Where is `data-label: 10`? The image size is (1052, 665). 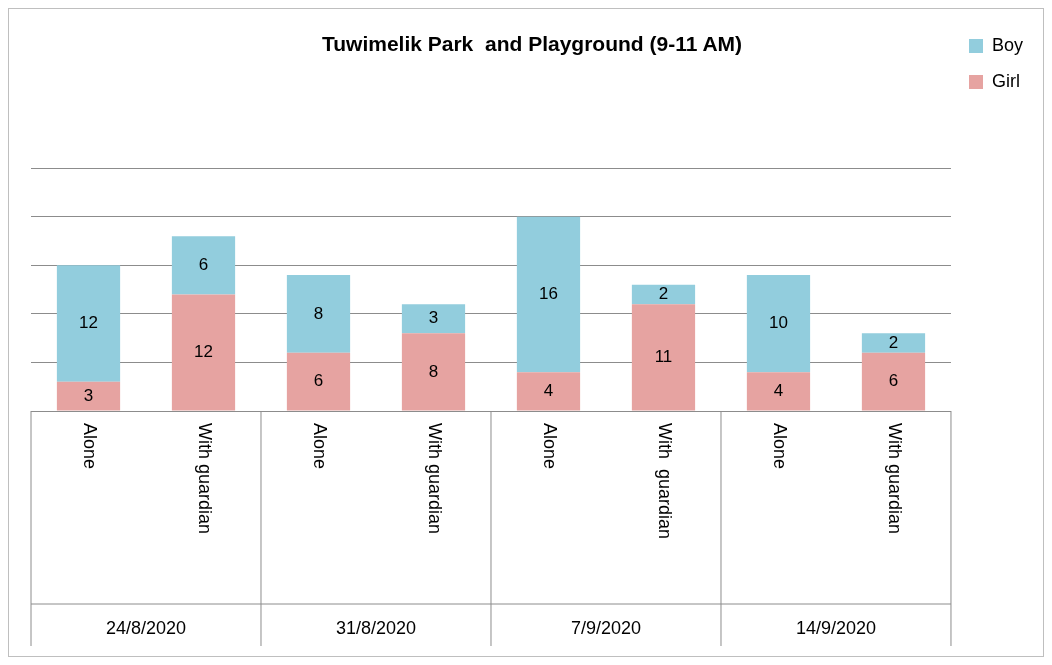 data-label: 10 is located at coordinates (778, 323).